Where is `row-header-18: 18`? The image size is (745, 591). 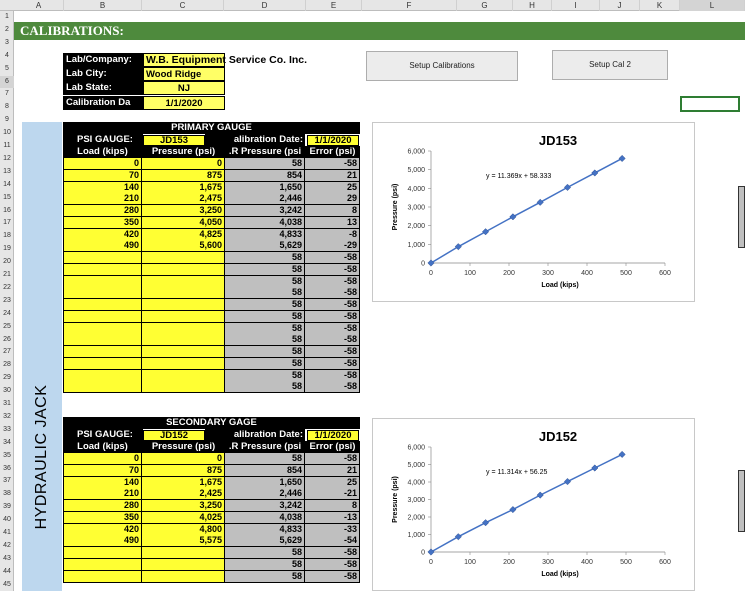 row-header-18: 18 is located at coordinates (7, 236).